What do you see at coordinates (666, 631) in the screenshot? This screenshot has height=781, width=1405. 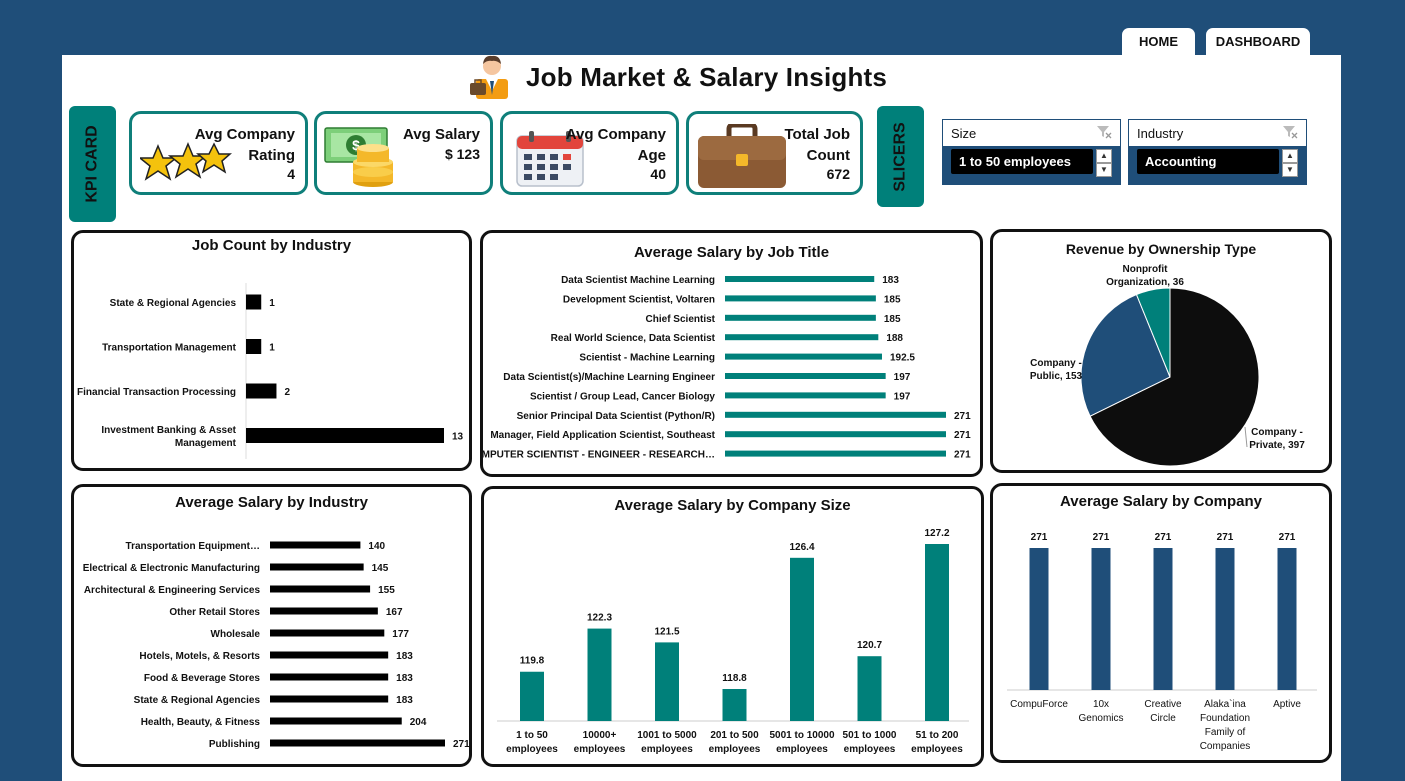 I see `data-label: 121.5` at bounding box center [666, 631].